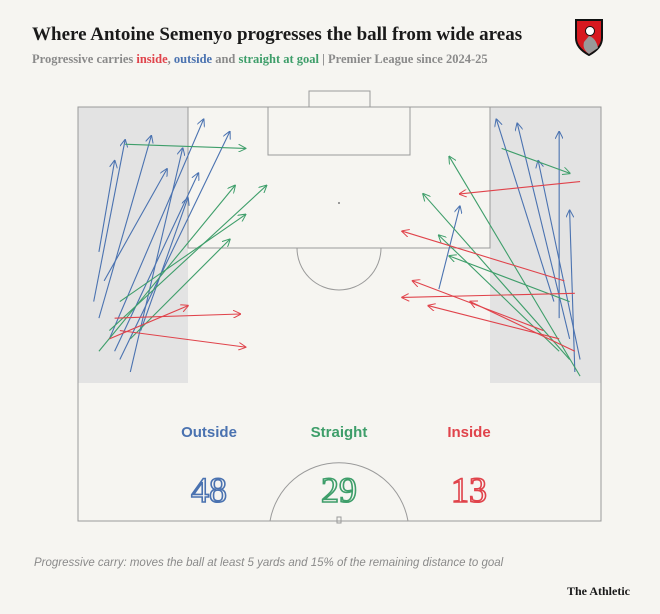 The image size is (660, 614). What do you see at coordinates (339, 269) in the screenshot?
I see `penalty-arc` at bounding box center [339, 269].